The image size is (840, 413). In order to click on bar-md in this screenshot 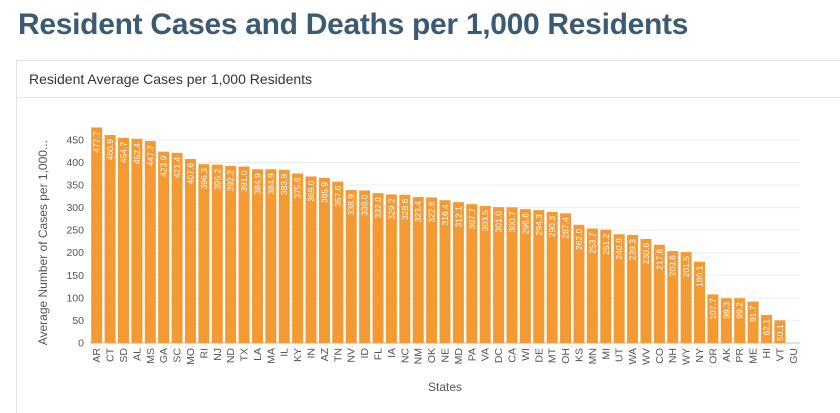, I will do `click(458, 272)`.